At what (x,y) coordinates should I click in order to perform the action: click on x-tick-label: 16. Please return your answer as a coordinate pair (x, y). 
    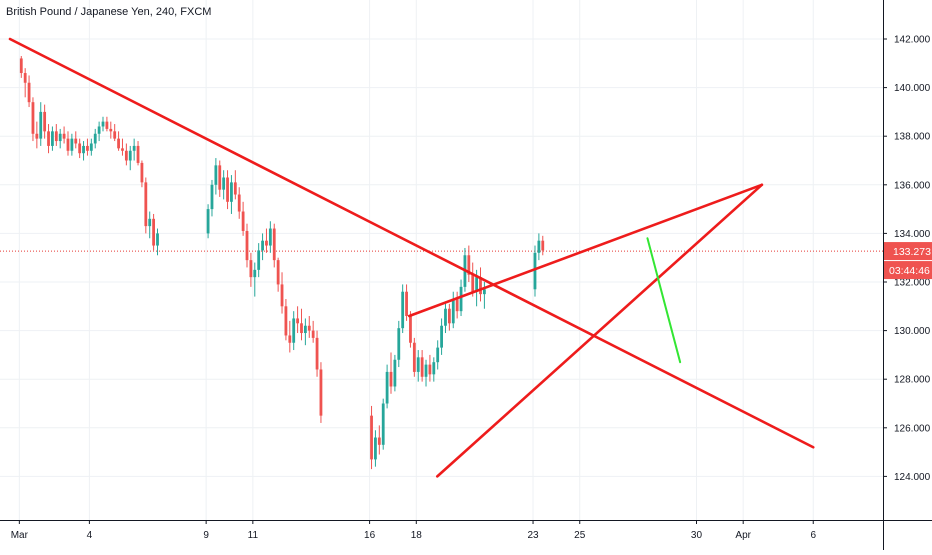
    Looking at the image, I should click on (370, 535).